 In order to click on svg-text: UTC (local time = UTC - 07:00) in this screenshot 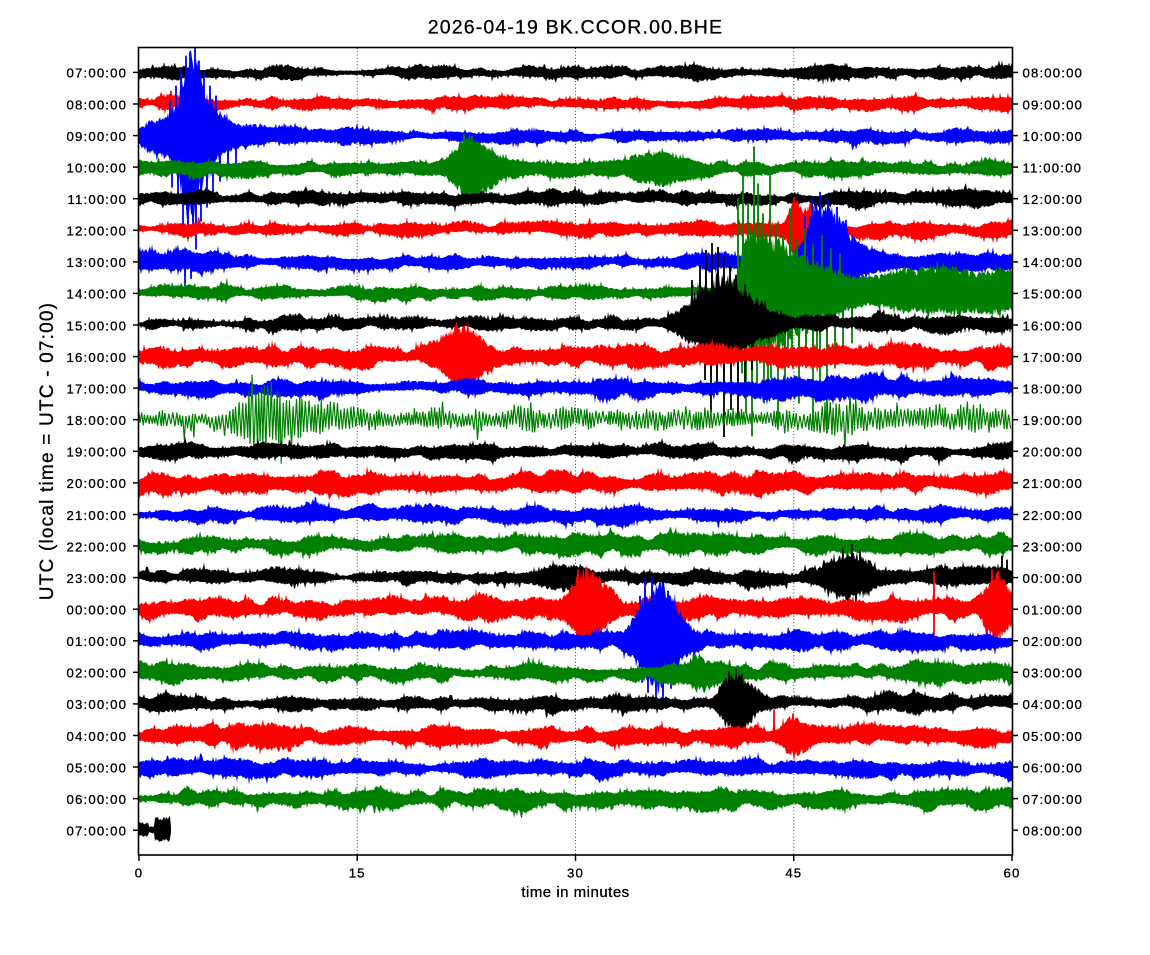, I will do `click(47, 451)`.